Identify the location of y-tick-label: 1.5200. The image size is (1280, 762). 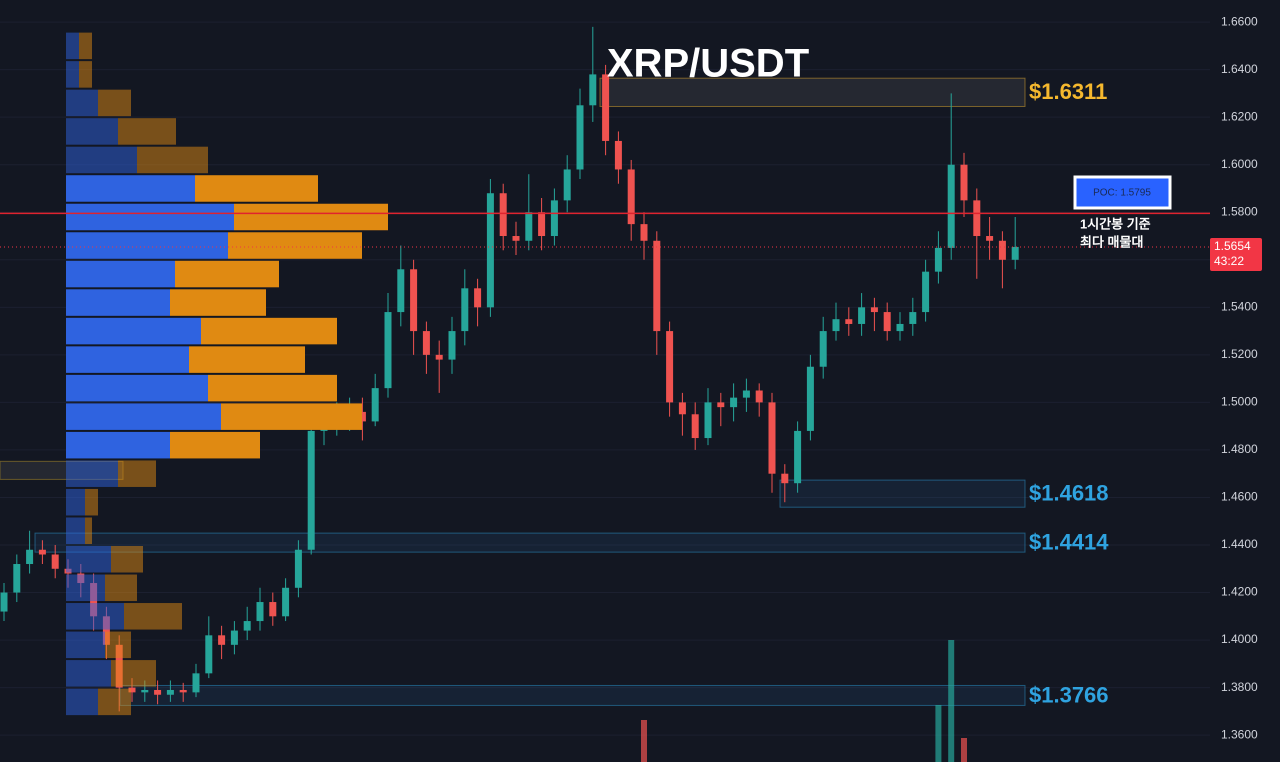
(1239, 354).